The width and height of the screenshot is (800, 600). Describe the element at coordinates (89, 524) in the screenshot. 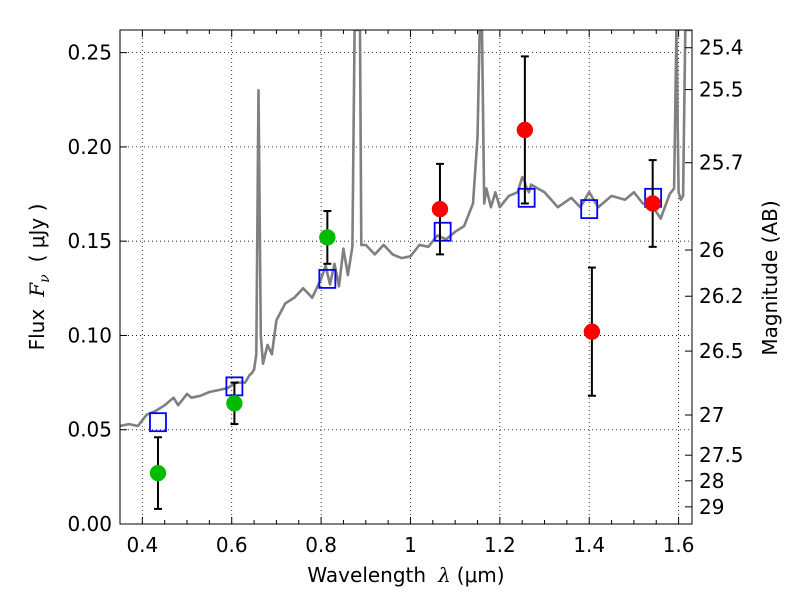

I see `y-tick-label: 0.00` at that location.